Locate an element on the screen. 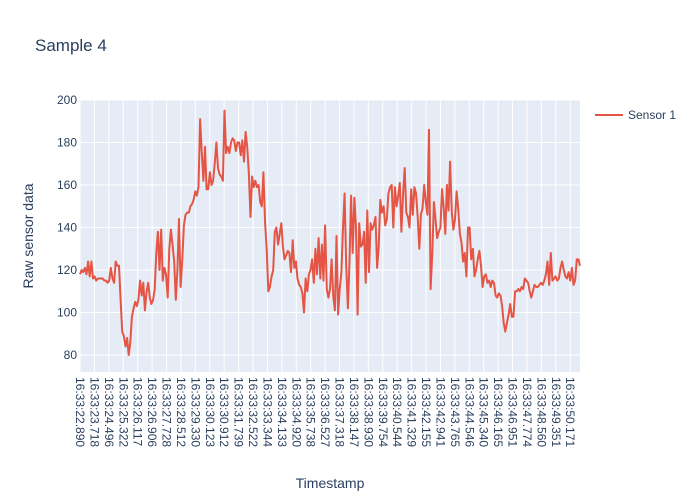 The image size is (700, 500). x-tick-label: 16:33:27.728 is located at coordinates (167, 412).